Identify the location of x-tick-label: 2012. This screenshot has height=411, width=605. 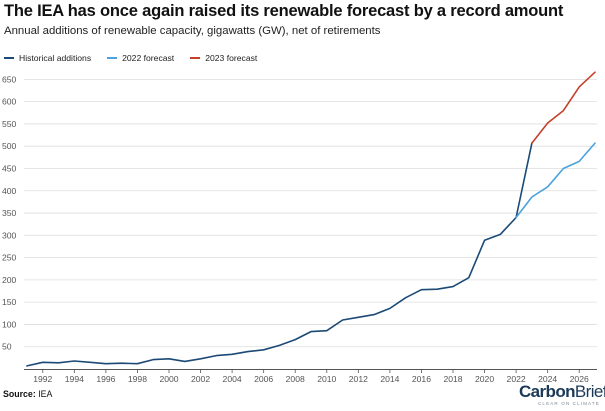
(358, 379).